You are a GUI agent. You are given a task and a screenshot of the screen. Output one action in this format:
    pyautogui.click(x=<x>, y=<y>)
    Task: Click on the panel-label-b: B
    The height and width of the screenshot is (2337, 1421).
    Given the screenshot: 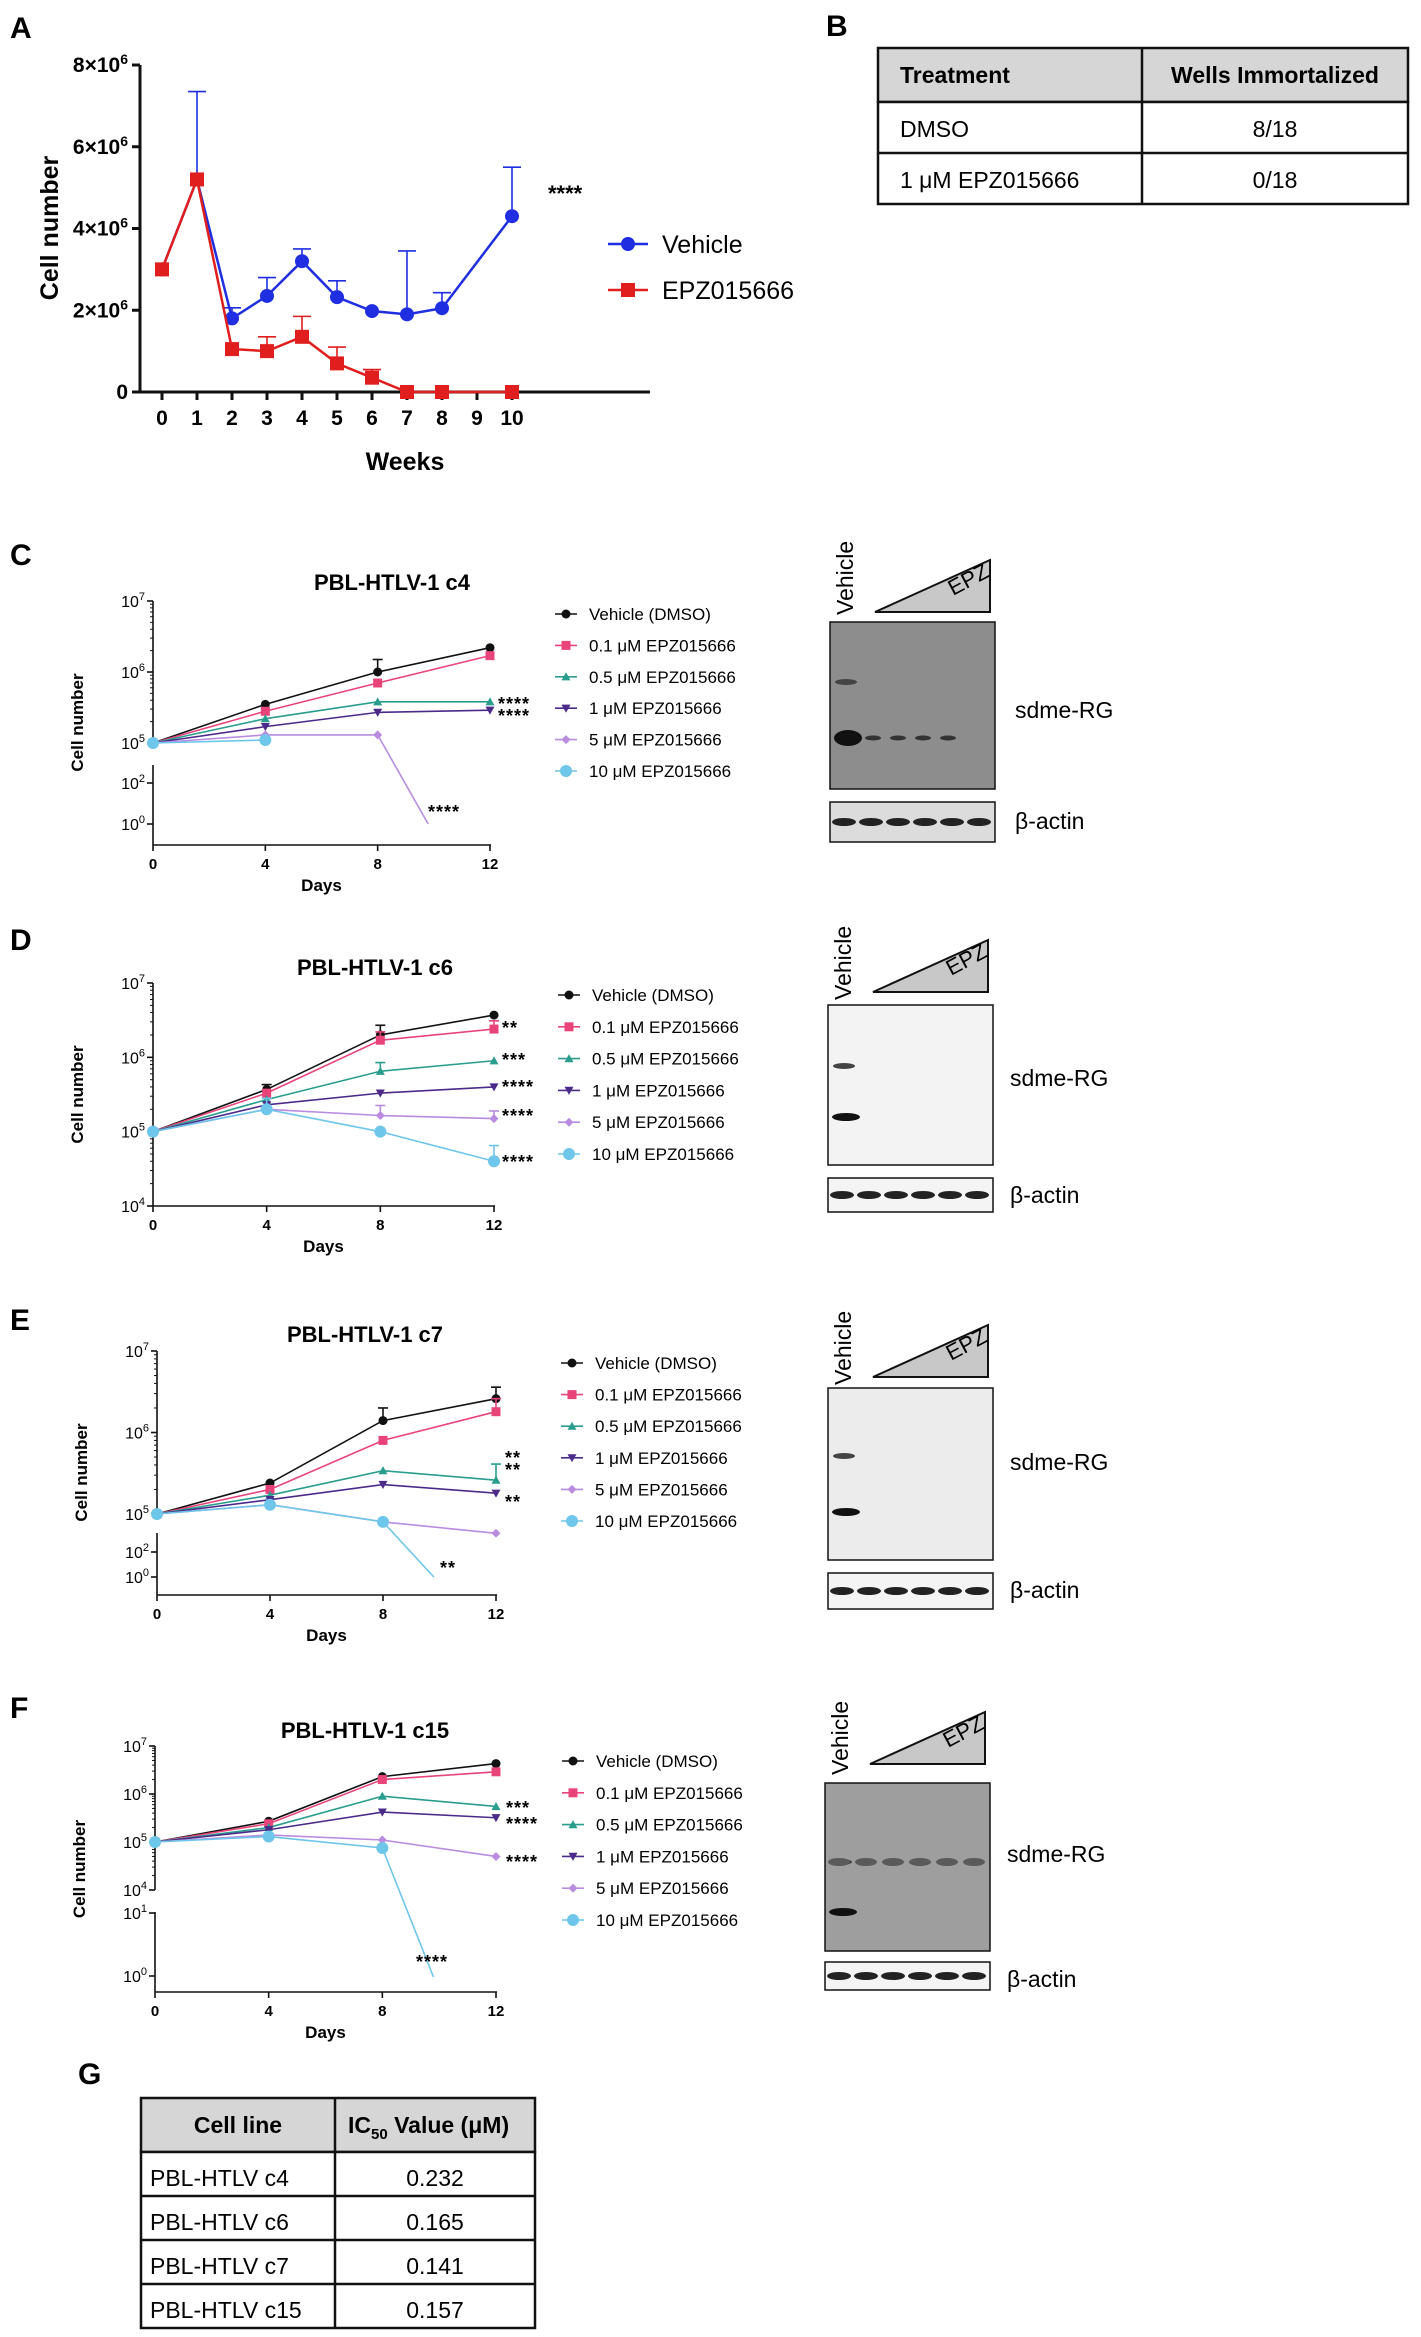 What is the action you would take?
    pyautogui.click(x=837, y=26)
    